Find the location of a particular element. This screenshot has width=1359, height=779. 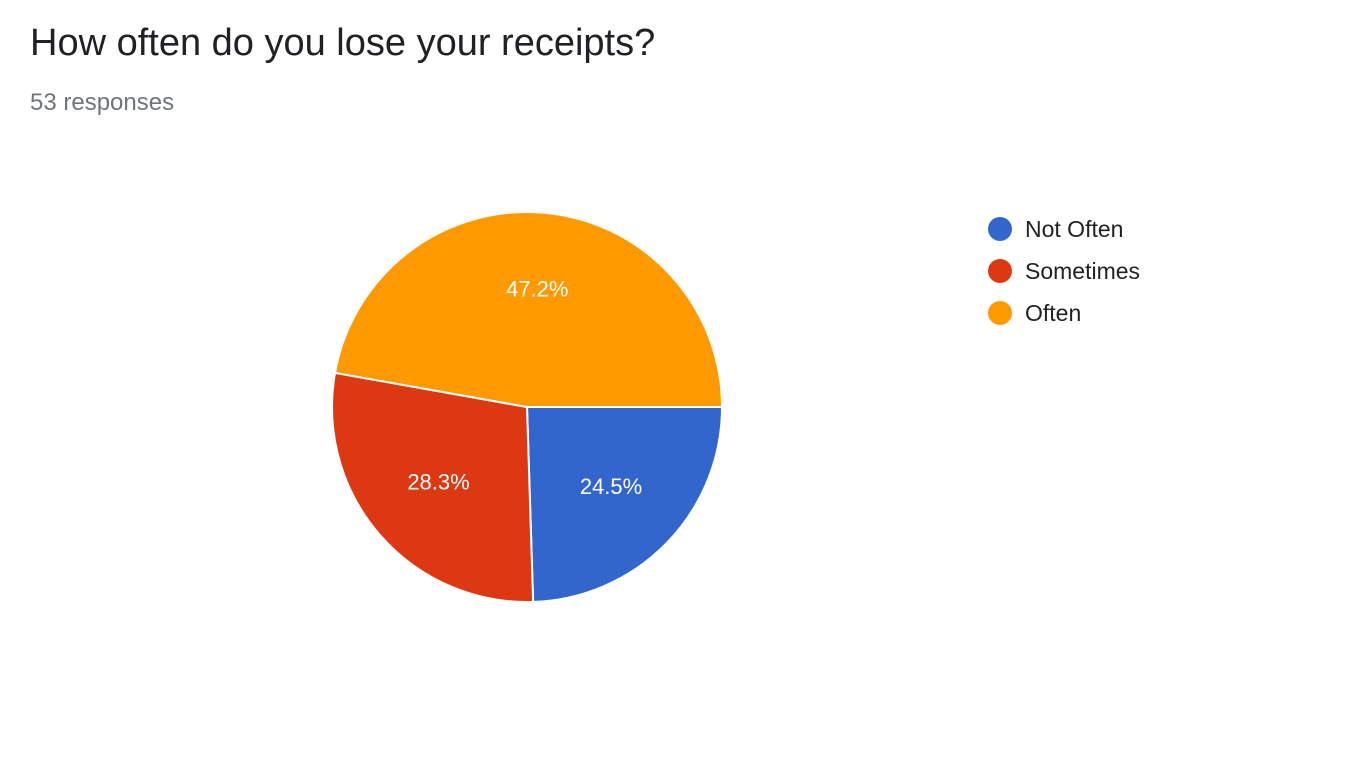

legend-label-sometimes: Sometimes is located at coordinates (1083, 270).